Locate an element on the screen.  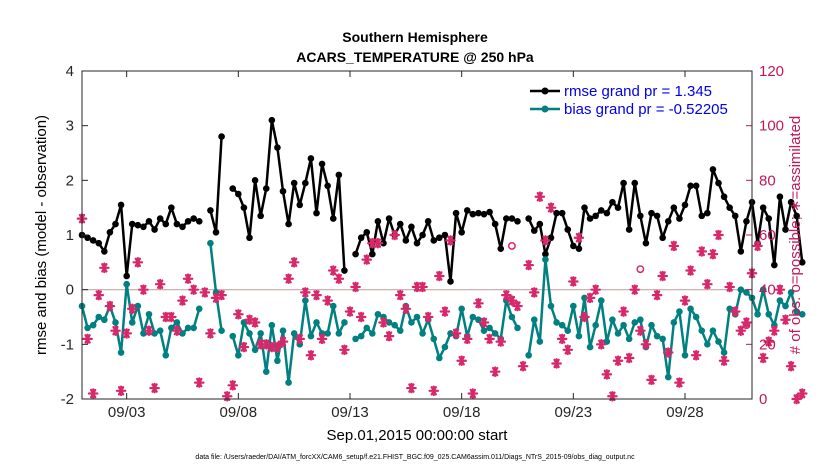
x-tick-label: 09/13 is located at coordinates (350, 412).